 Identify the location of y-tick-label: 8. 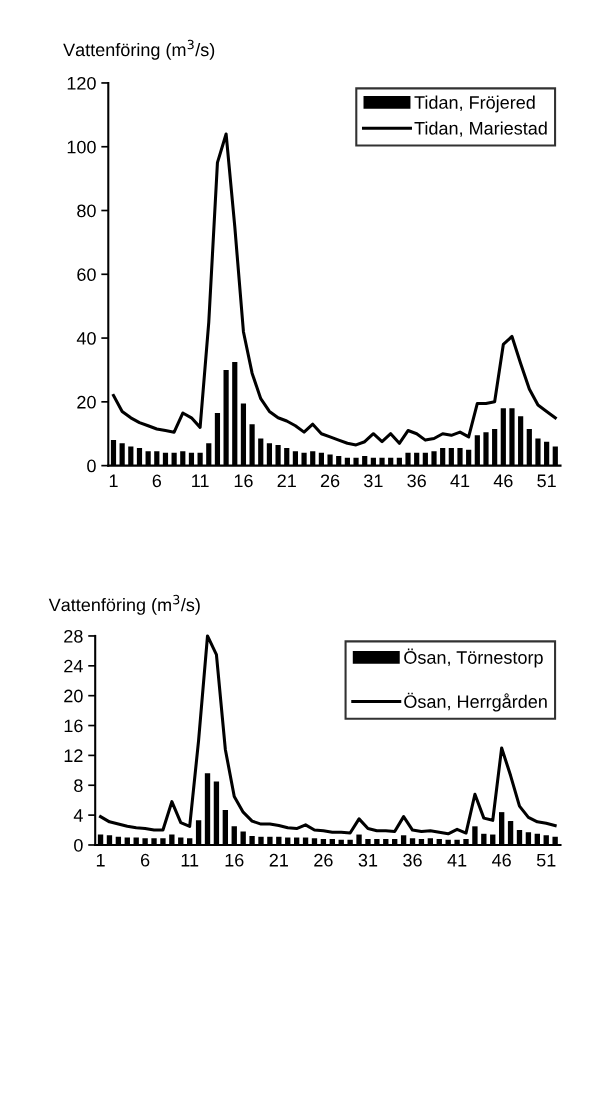
(78, 785).